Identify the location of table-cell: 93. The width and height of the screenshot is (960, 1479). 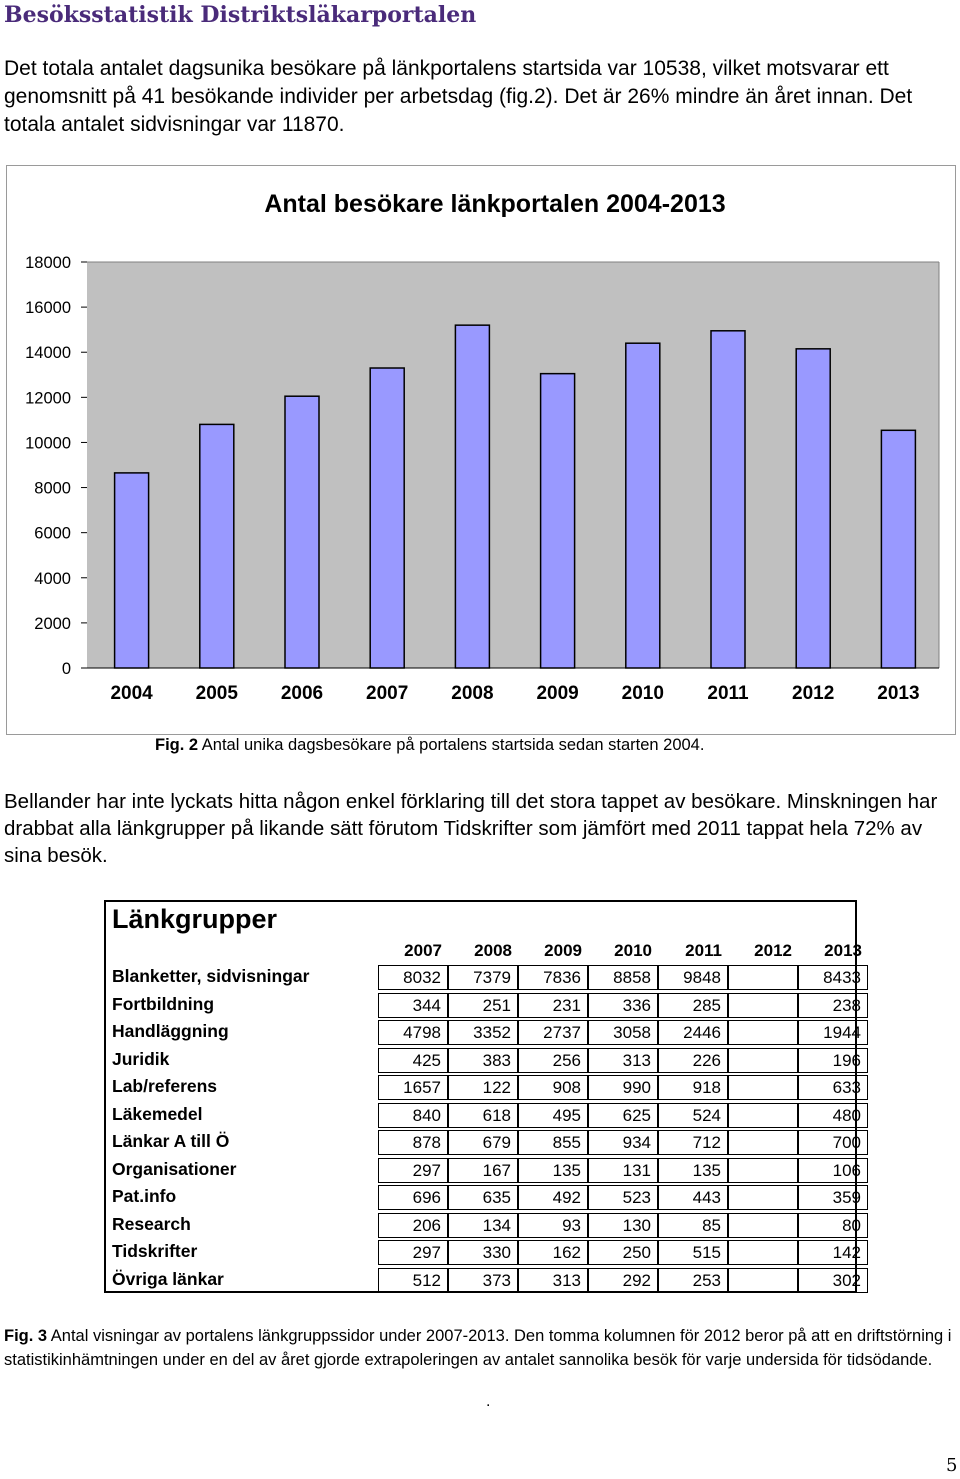
(553, 1225).